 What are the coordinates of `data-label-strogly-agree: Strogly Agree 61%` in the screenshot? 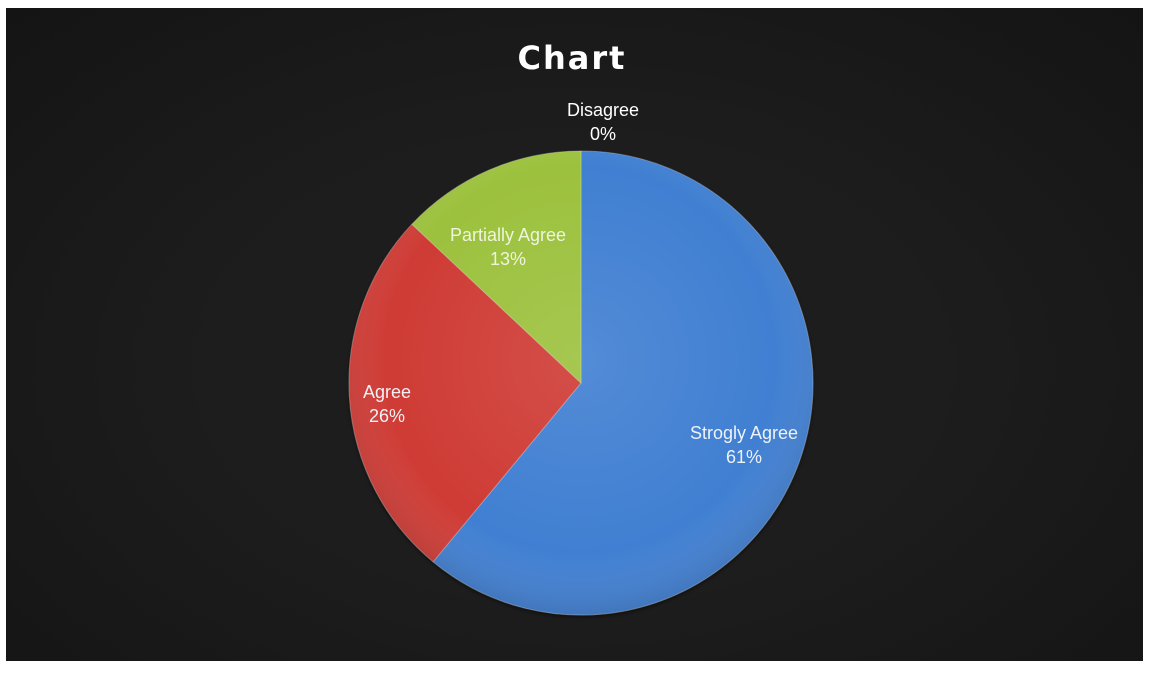 It's located at (744, 445).